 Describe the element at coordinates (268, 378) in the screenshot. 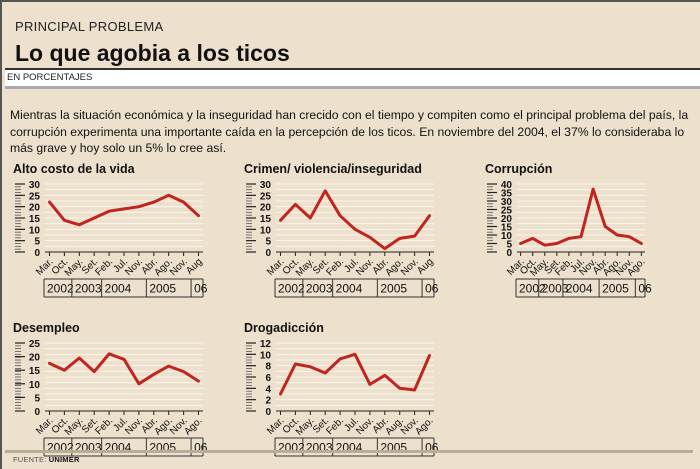

I see `y-tick-label: 6` at that location.